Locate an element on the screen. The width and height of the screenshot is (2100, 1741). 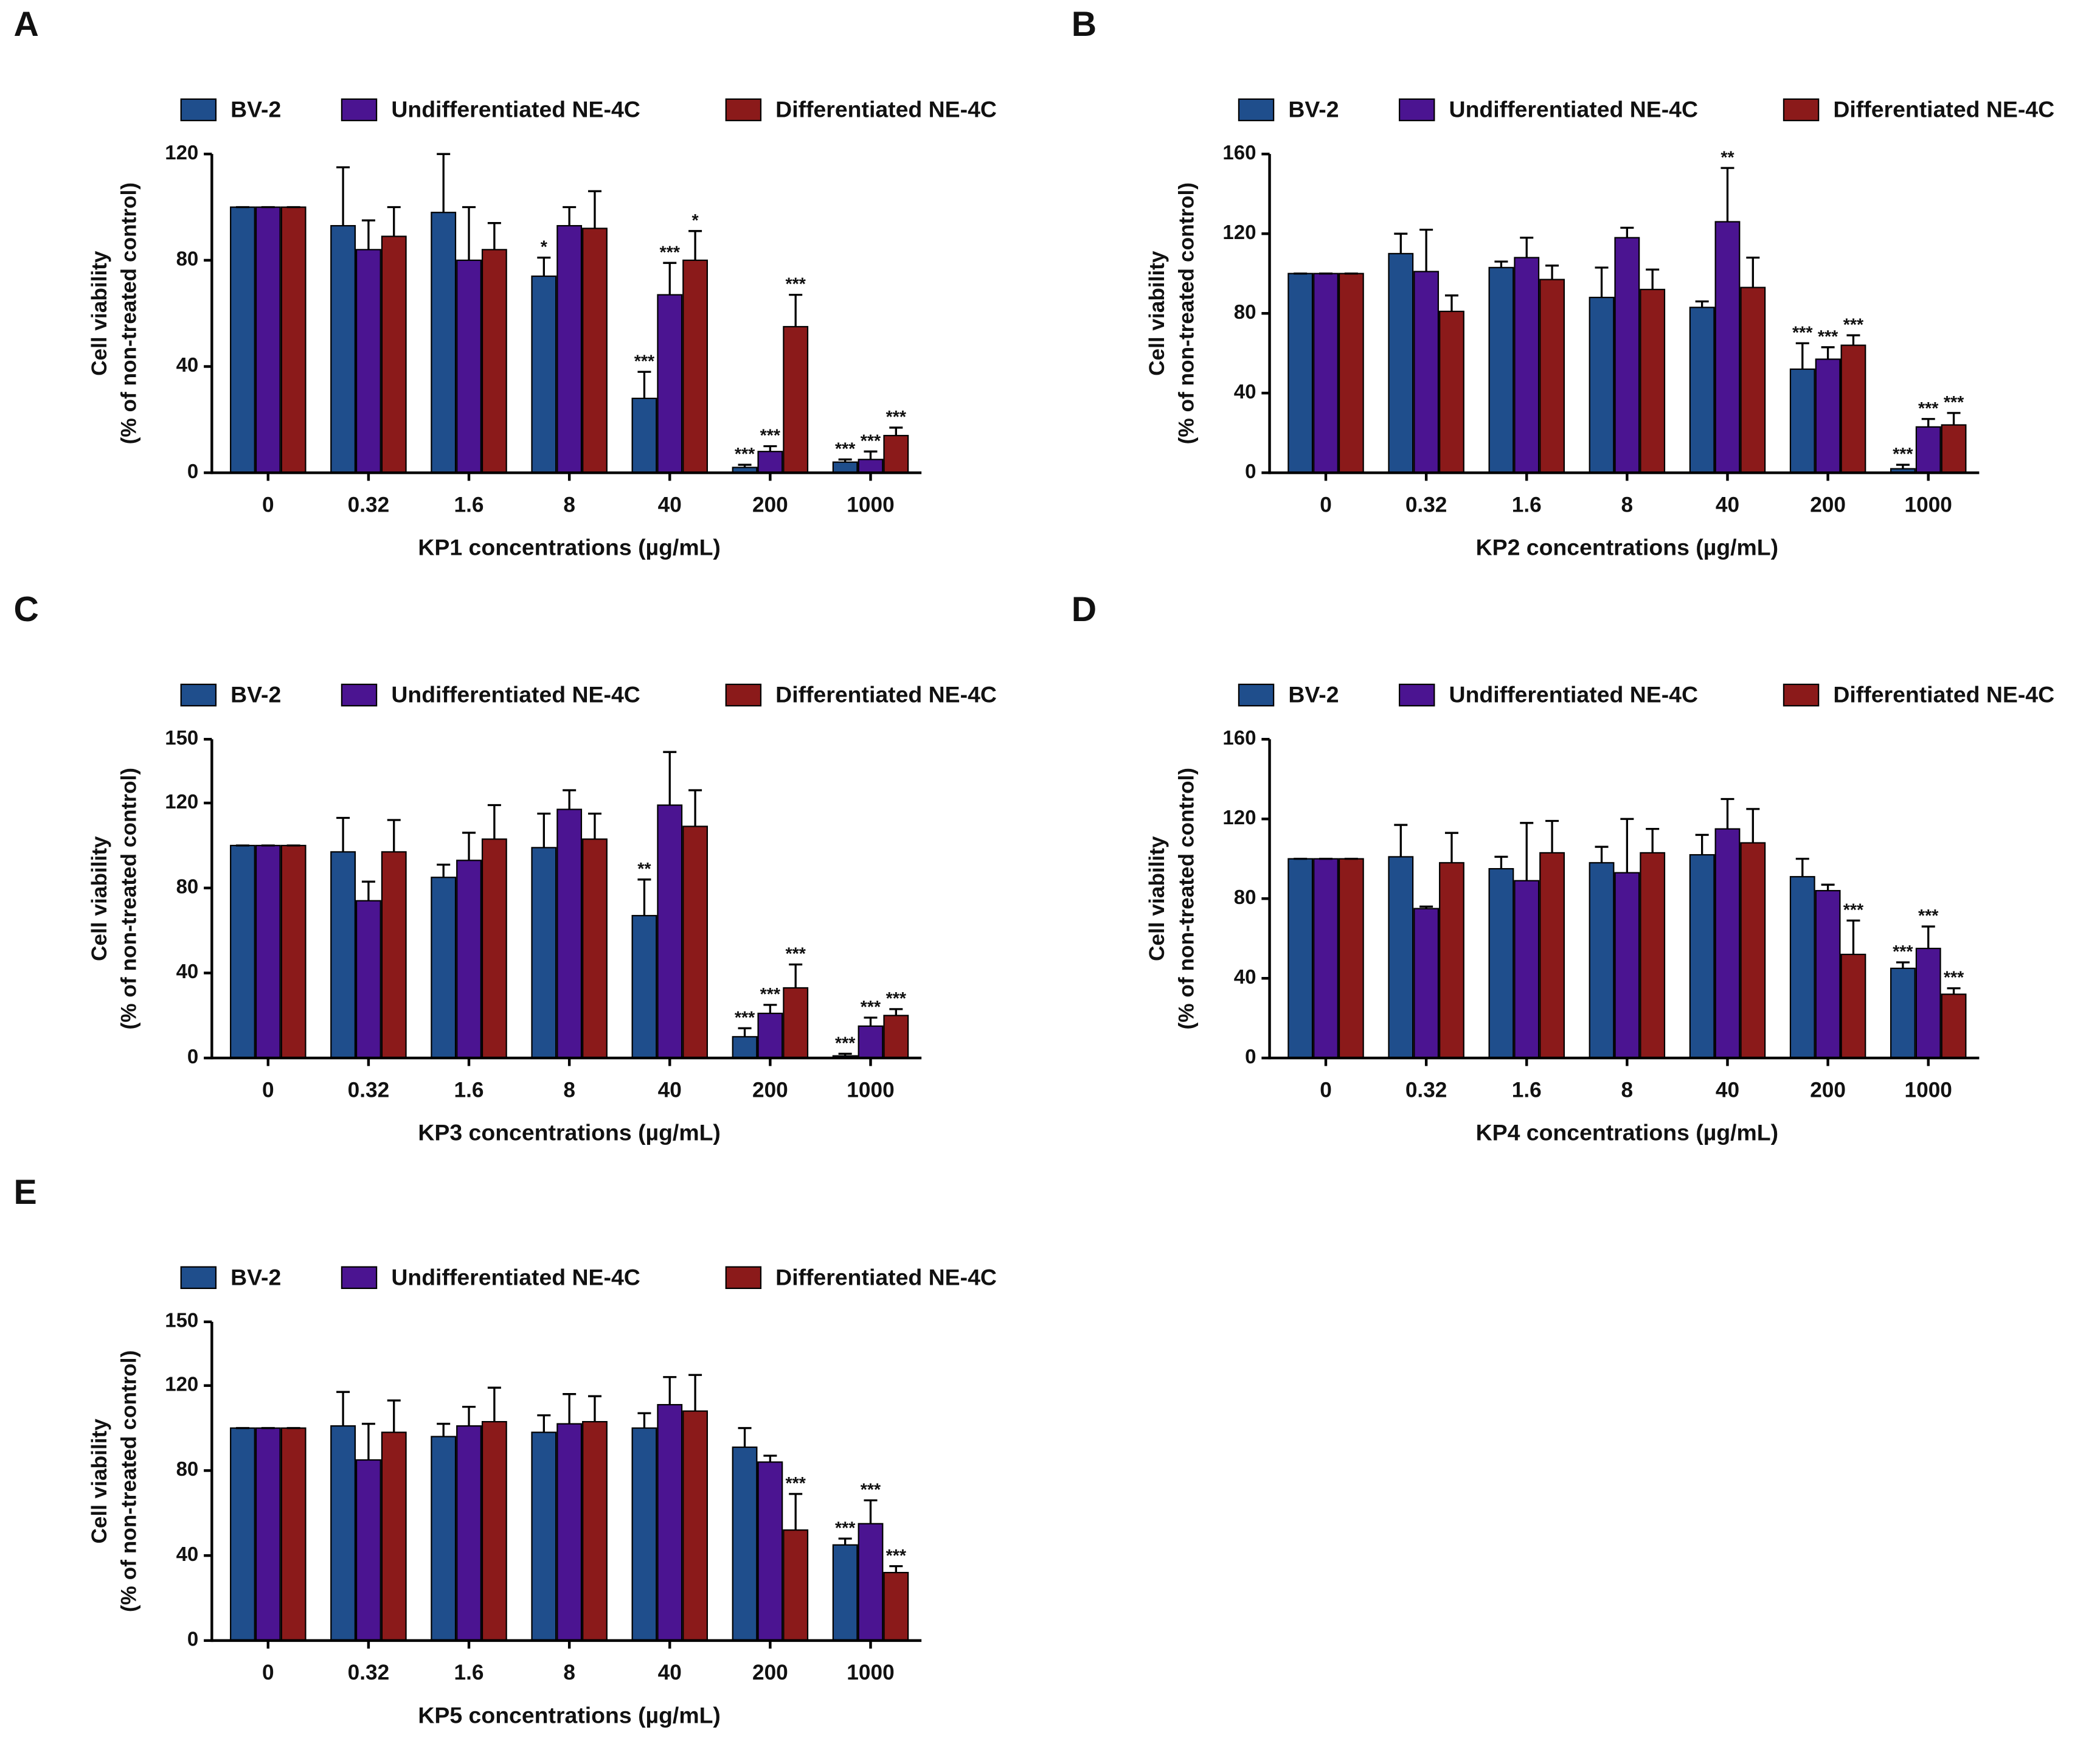
y-axis-label: (% of non-treated control) is located at coordinates (128, 1481).